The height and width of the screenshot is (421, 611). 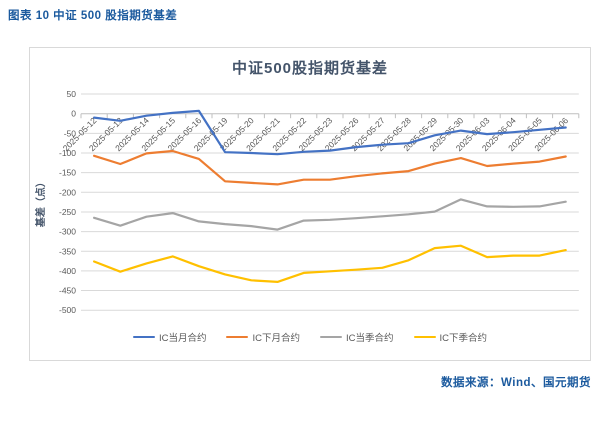 I want to click on legend-item: IC下月合约, so click(x=263, y=337).